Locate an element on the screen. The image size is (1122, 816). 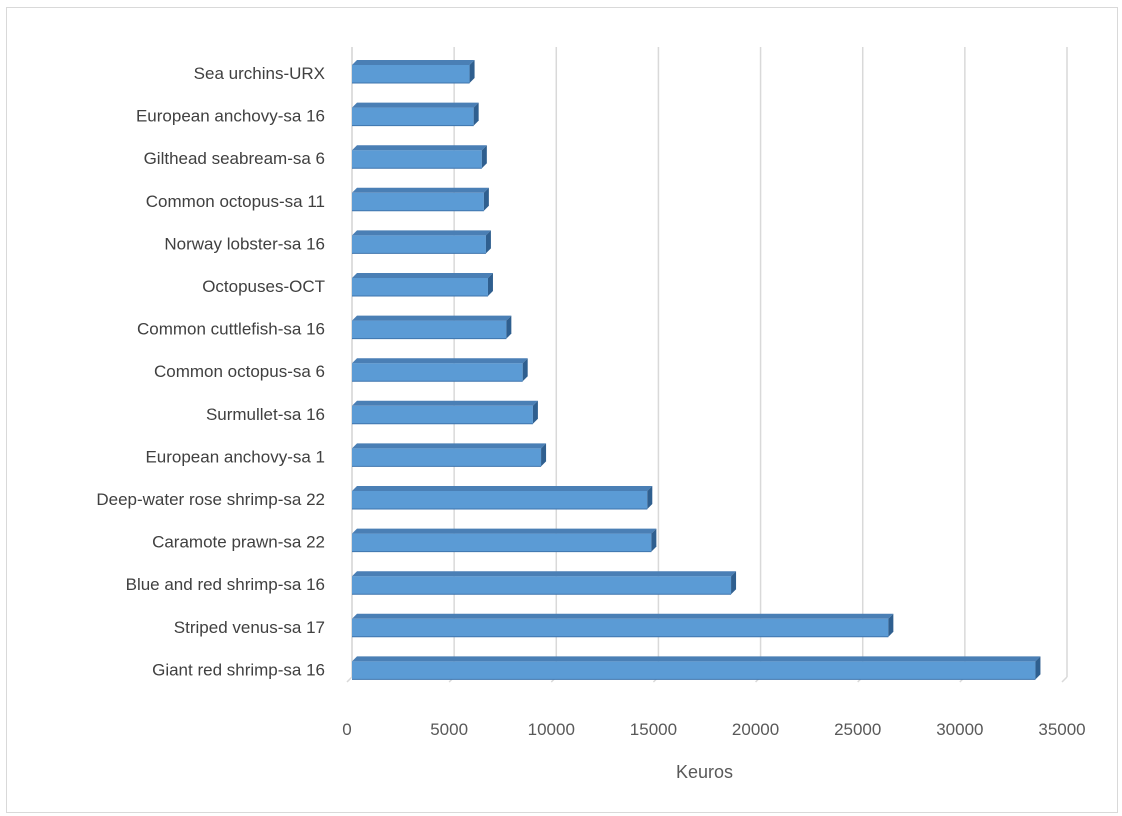
category-label: Sea urchins-URX is located at coordinates (259, 73).